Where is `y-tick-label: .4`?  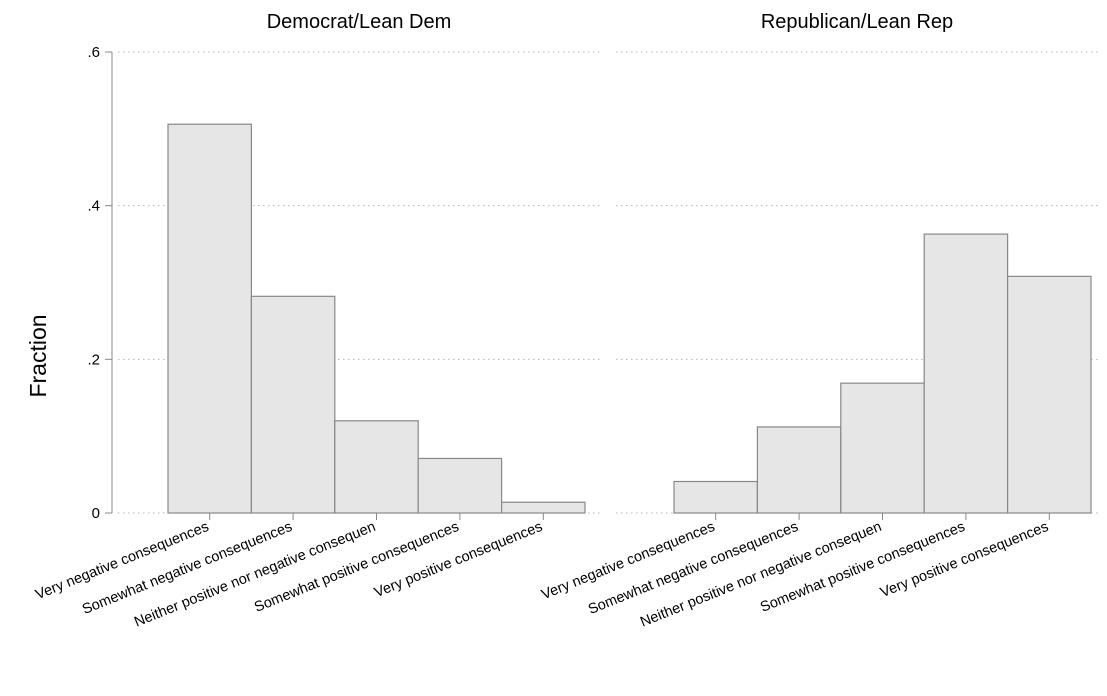
y-tick-label: .4 is located at coordinates (93, 206).